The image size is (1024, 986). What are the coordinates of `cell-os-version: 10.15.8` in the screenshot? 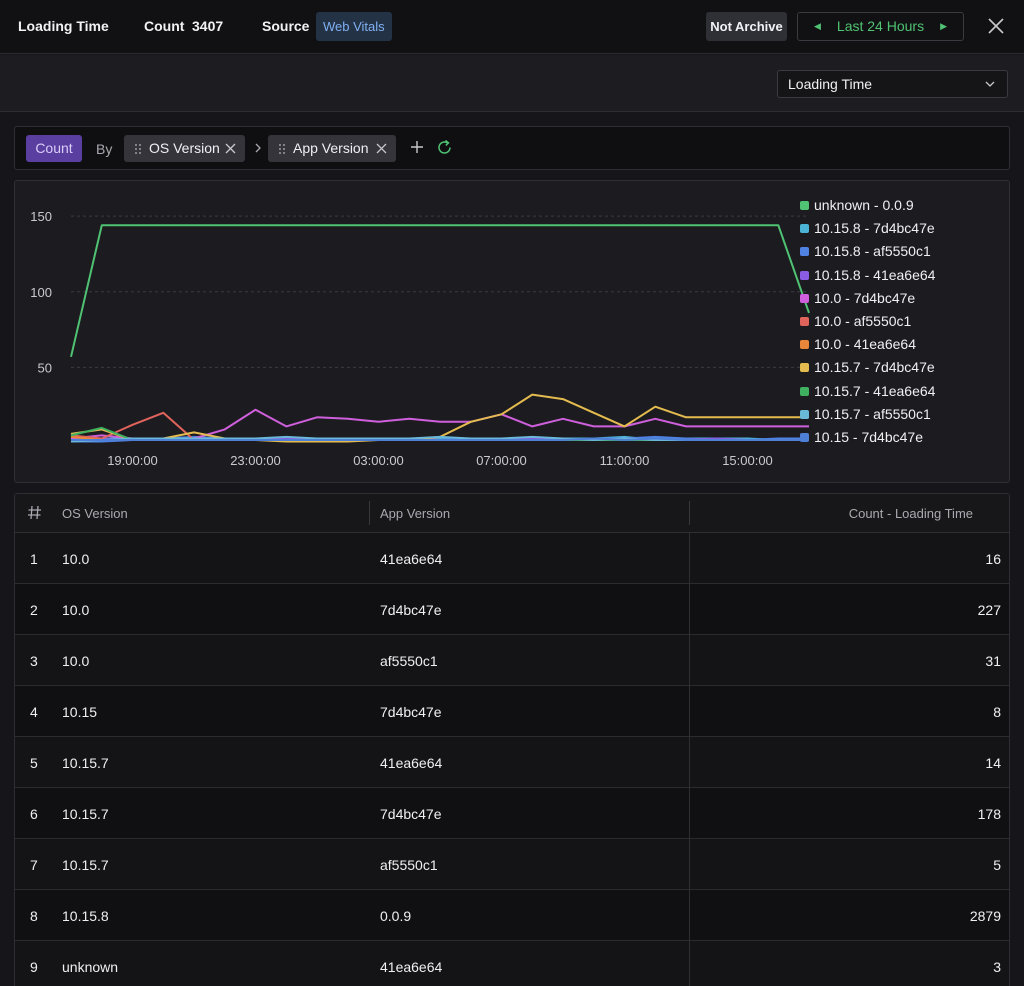 It's located at (85, 916).